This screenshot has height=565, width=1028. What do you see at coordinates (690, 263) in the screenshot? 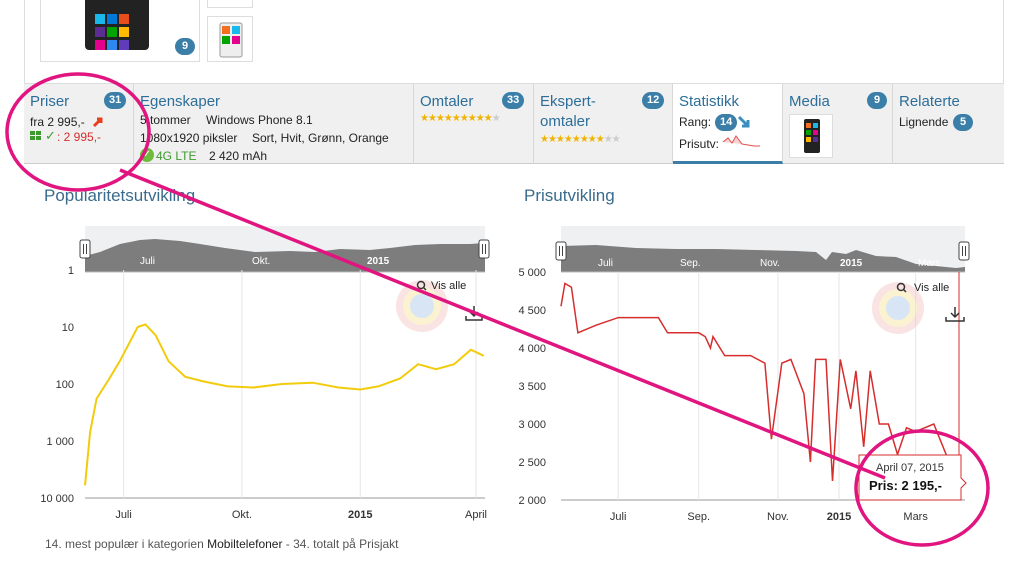
I see `nav-label: Sep.` at bounding box center [690, 263].